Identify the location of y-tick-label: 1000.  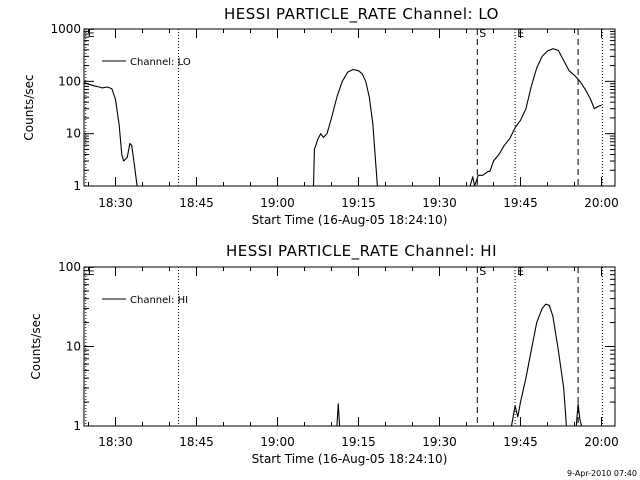
(65, 29).